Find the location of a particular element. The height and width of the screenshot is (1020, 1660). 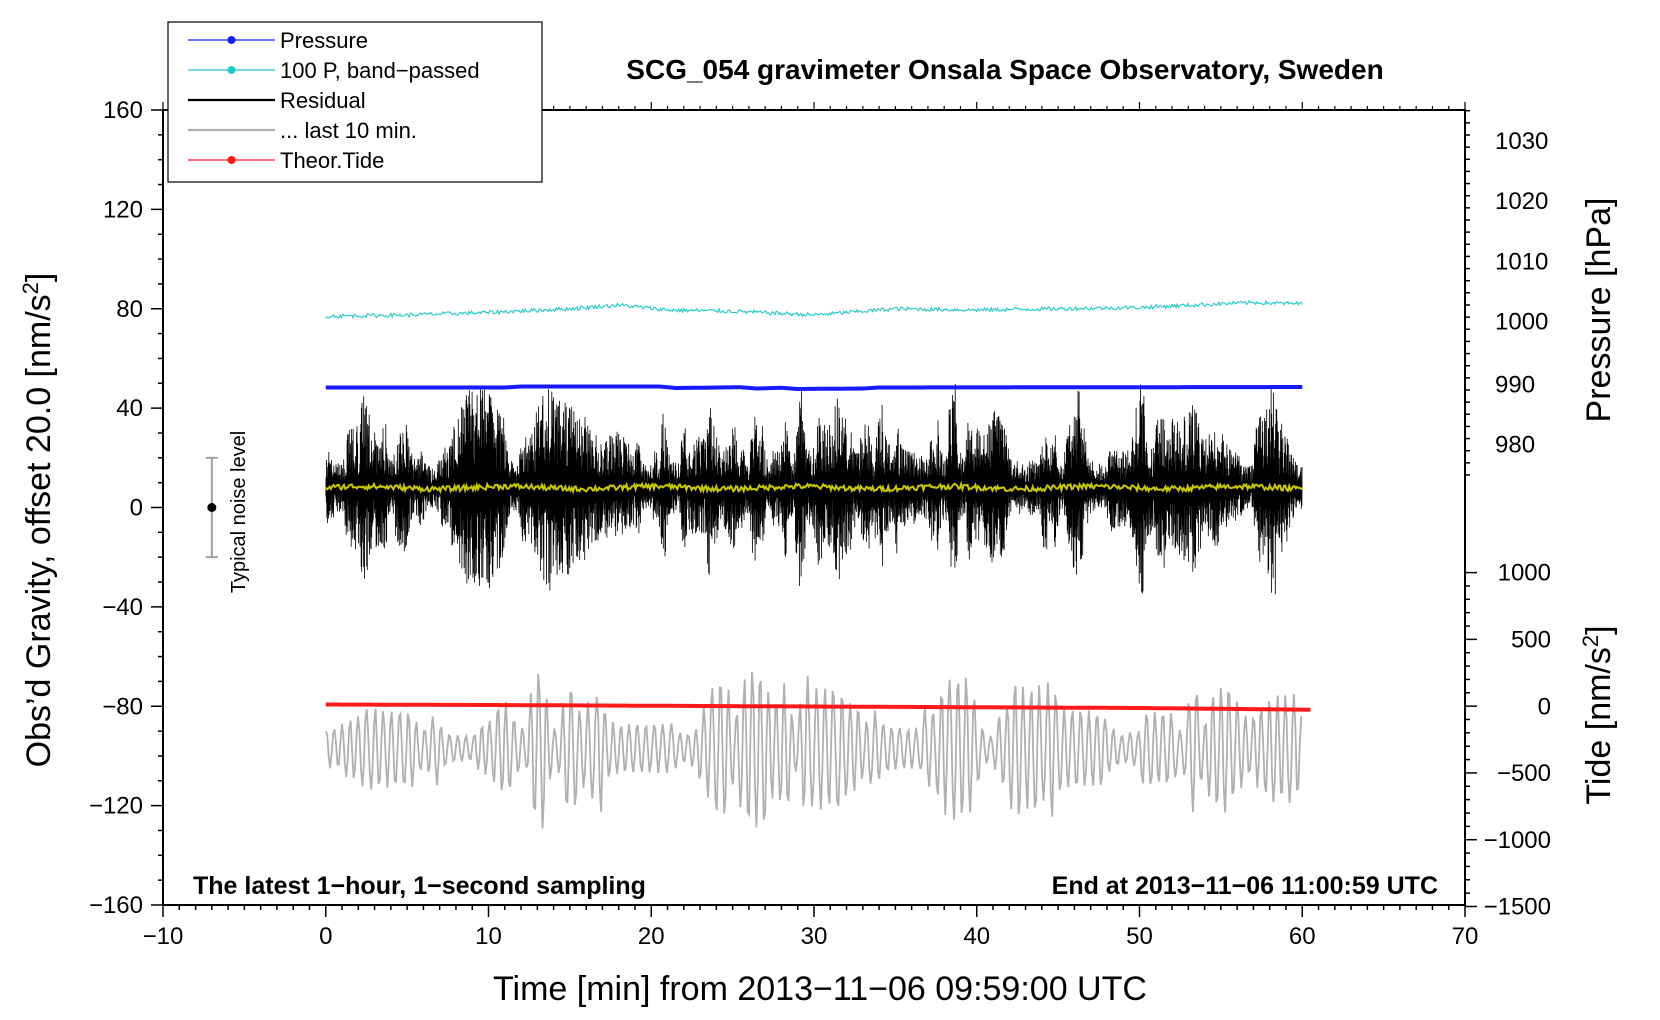

legend-item: Residual is located at coordinates (277, 100).